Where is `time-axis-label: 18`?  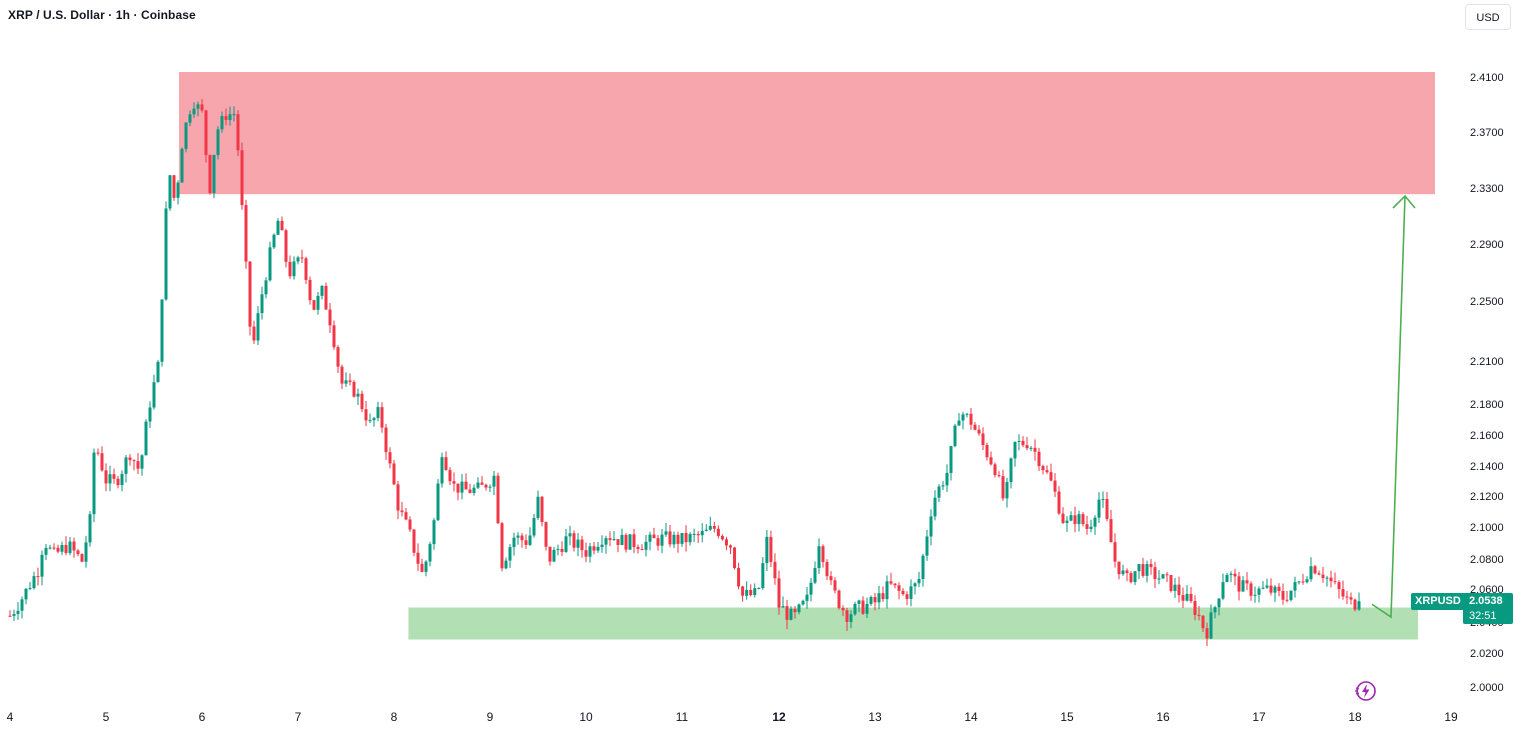 time-axis-label: 18 is located at coordinates (1355, 717).